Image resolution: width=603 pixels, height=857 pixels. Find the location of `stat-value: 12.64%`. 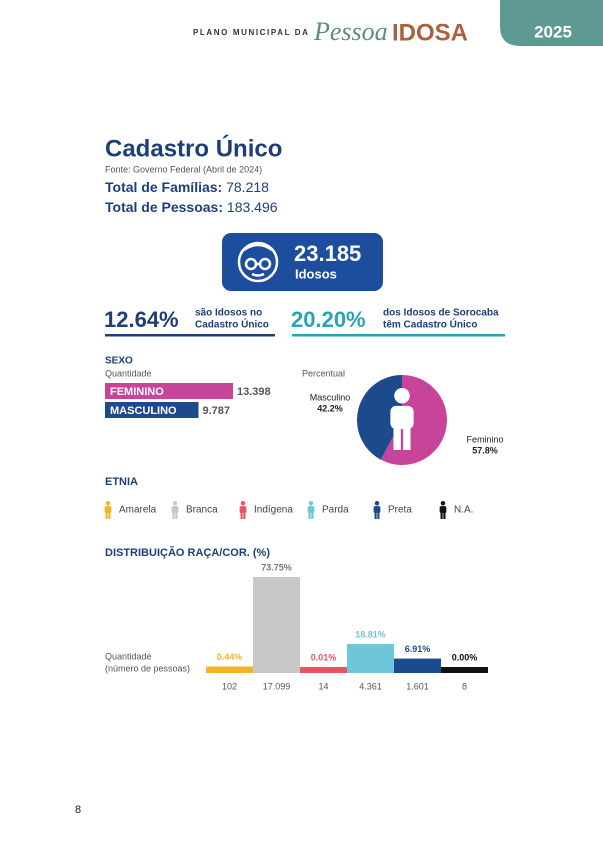

stat-value: 12.64% is located at coordinates (141, 319).